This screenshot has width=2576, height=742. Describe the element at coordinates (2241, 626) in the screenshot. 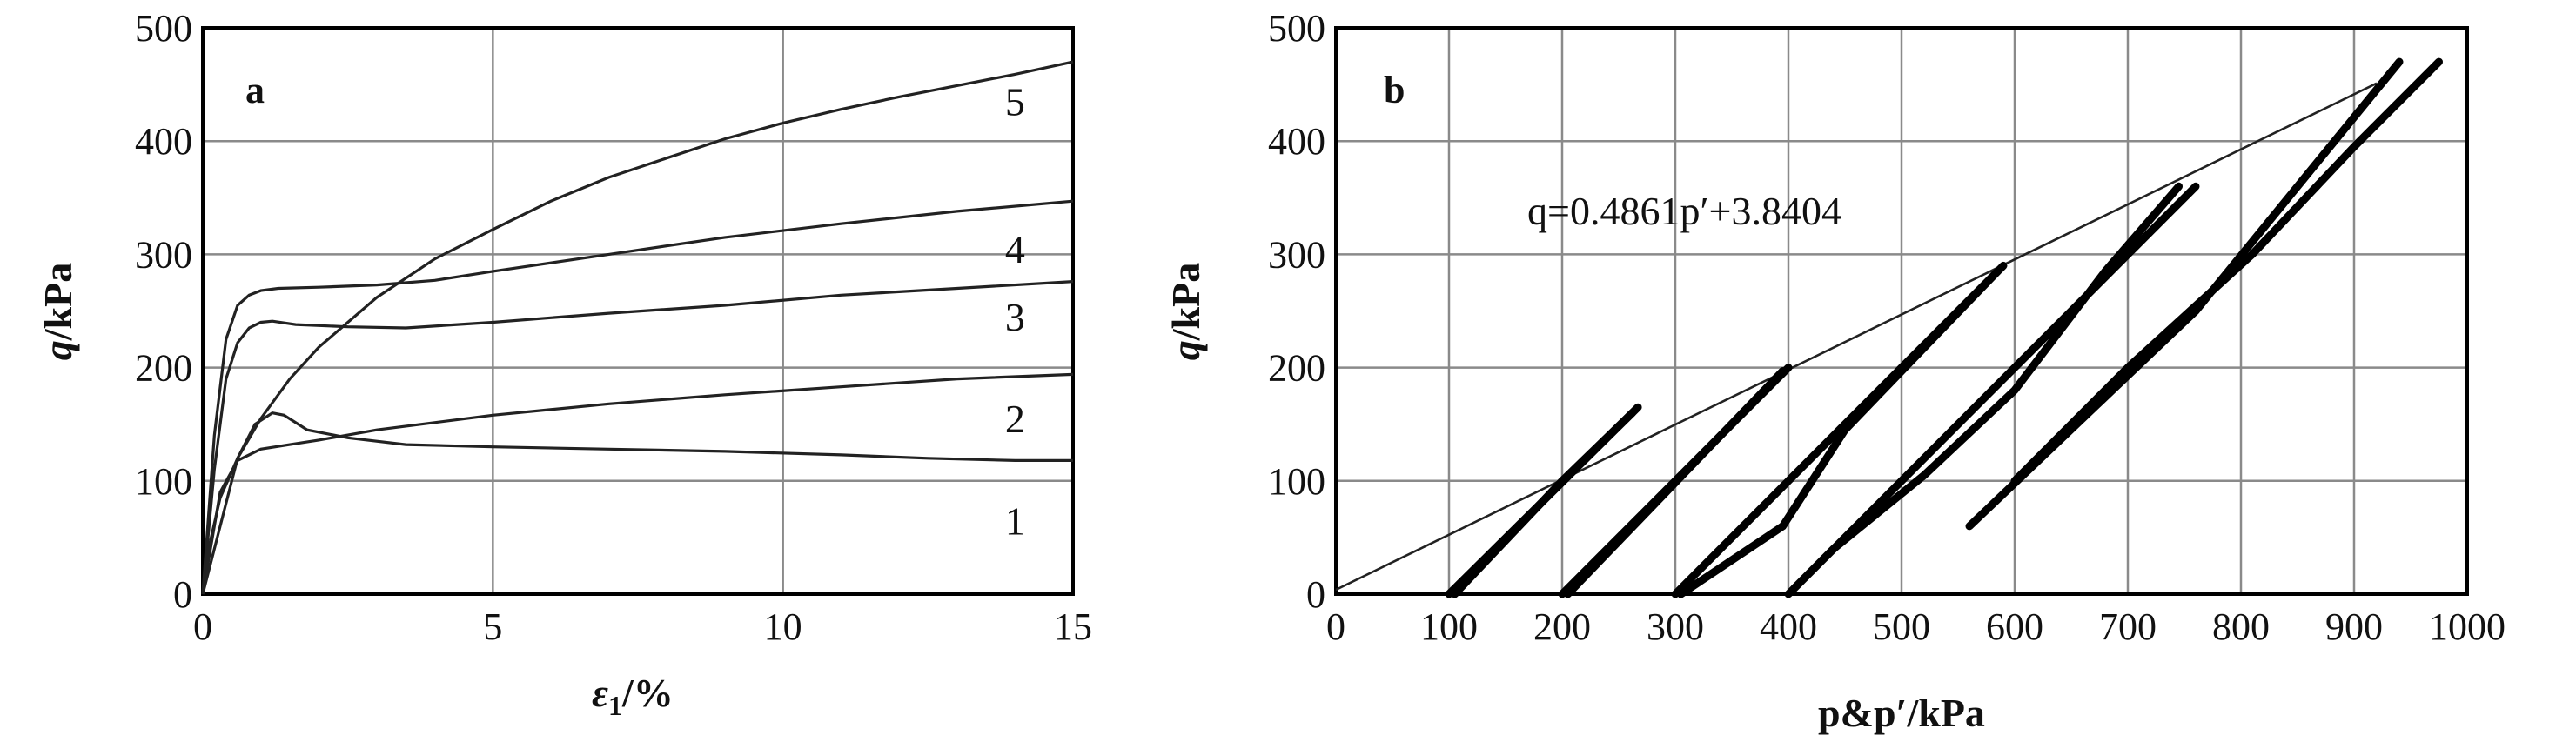

I see `panel-b-x-tick-label: 800` at that location.